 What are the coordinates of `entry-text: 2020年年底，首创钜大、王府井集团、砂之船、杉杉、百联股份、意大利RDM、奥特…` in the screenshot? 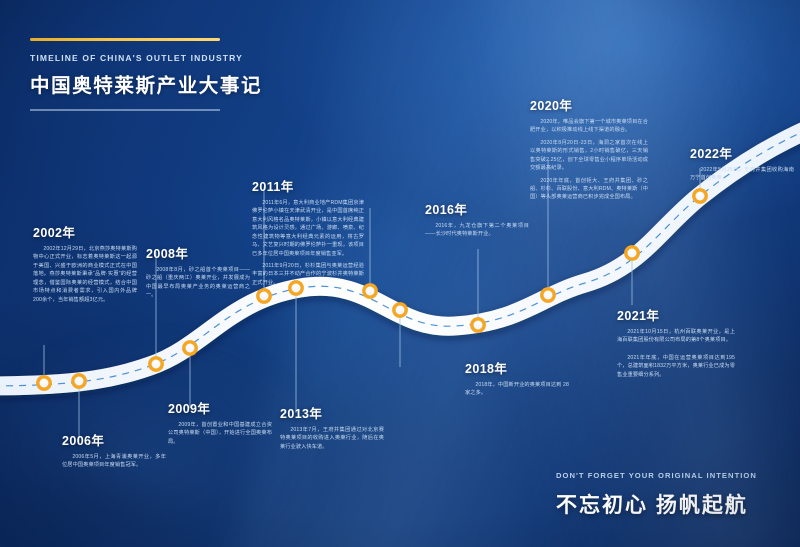 It's located at (589, 189).